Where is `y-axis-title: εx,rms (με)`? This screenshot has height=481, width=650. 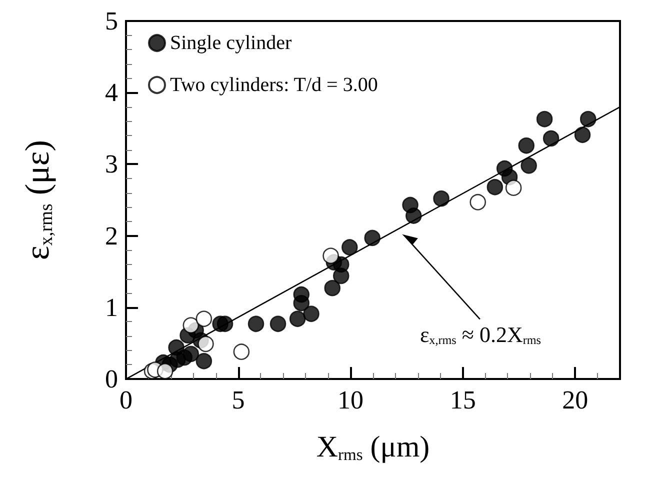 y-axis-title: εx,rms (με) is located at coordinates (38, 200).